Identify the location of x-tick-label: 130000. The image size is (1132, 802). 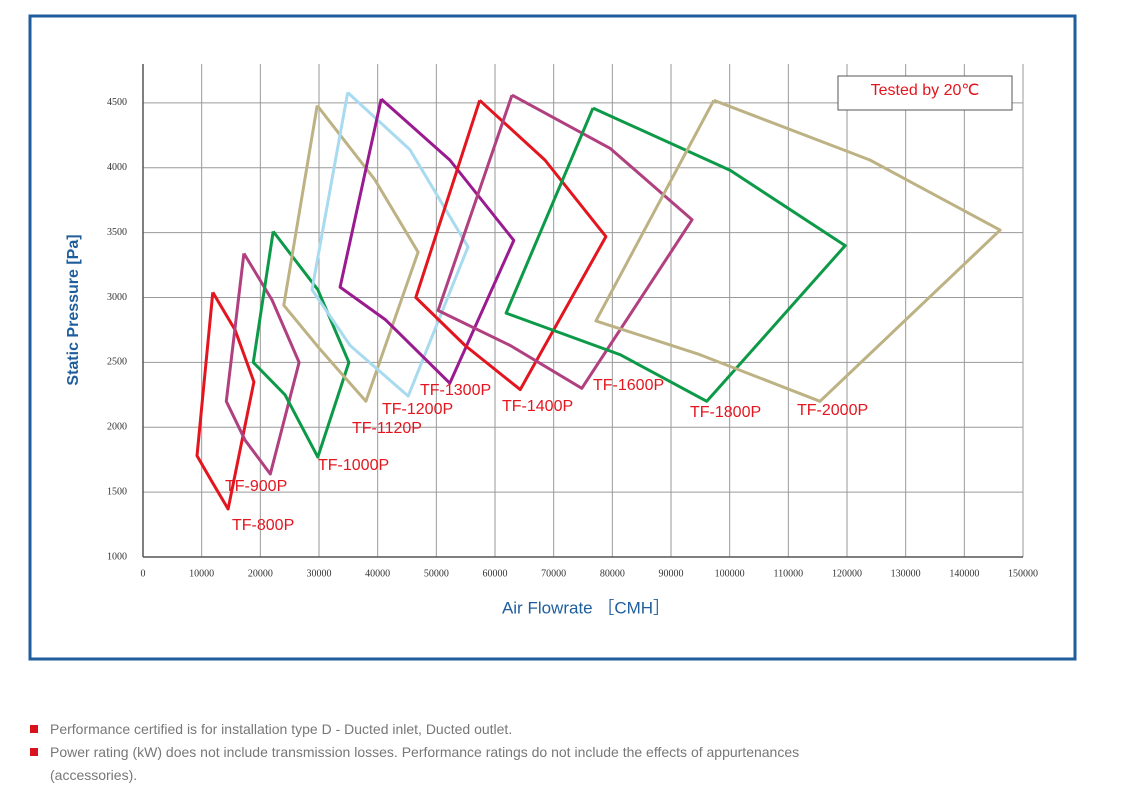
(906, 573).